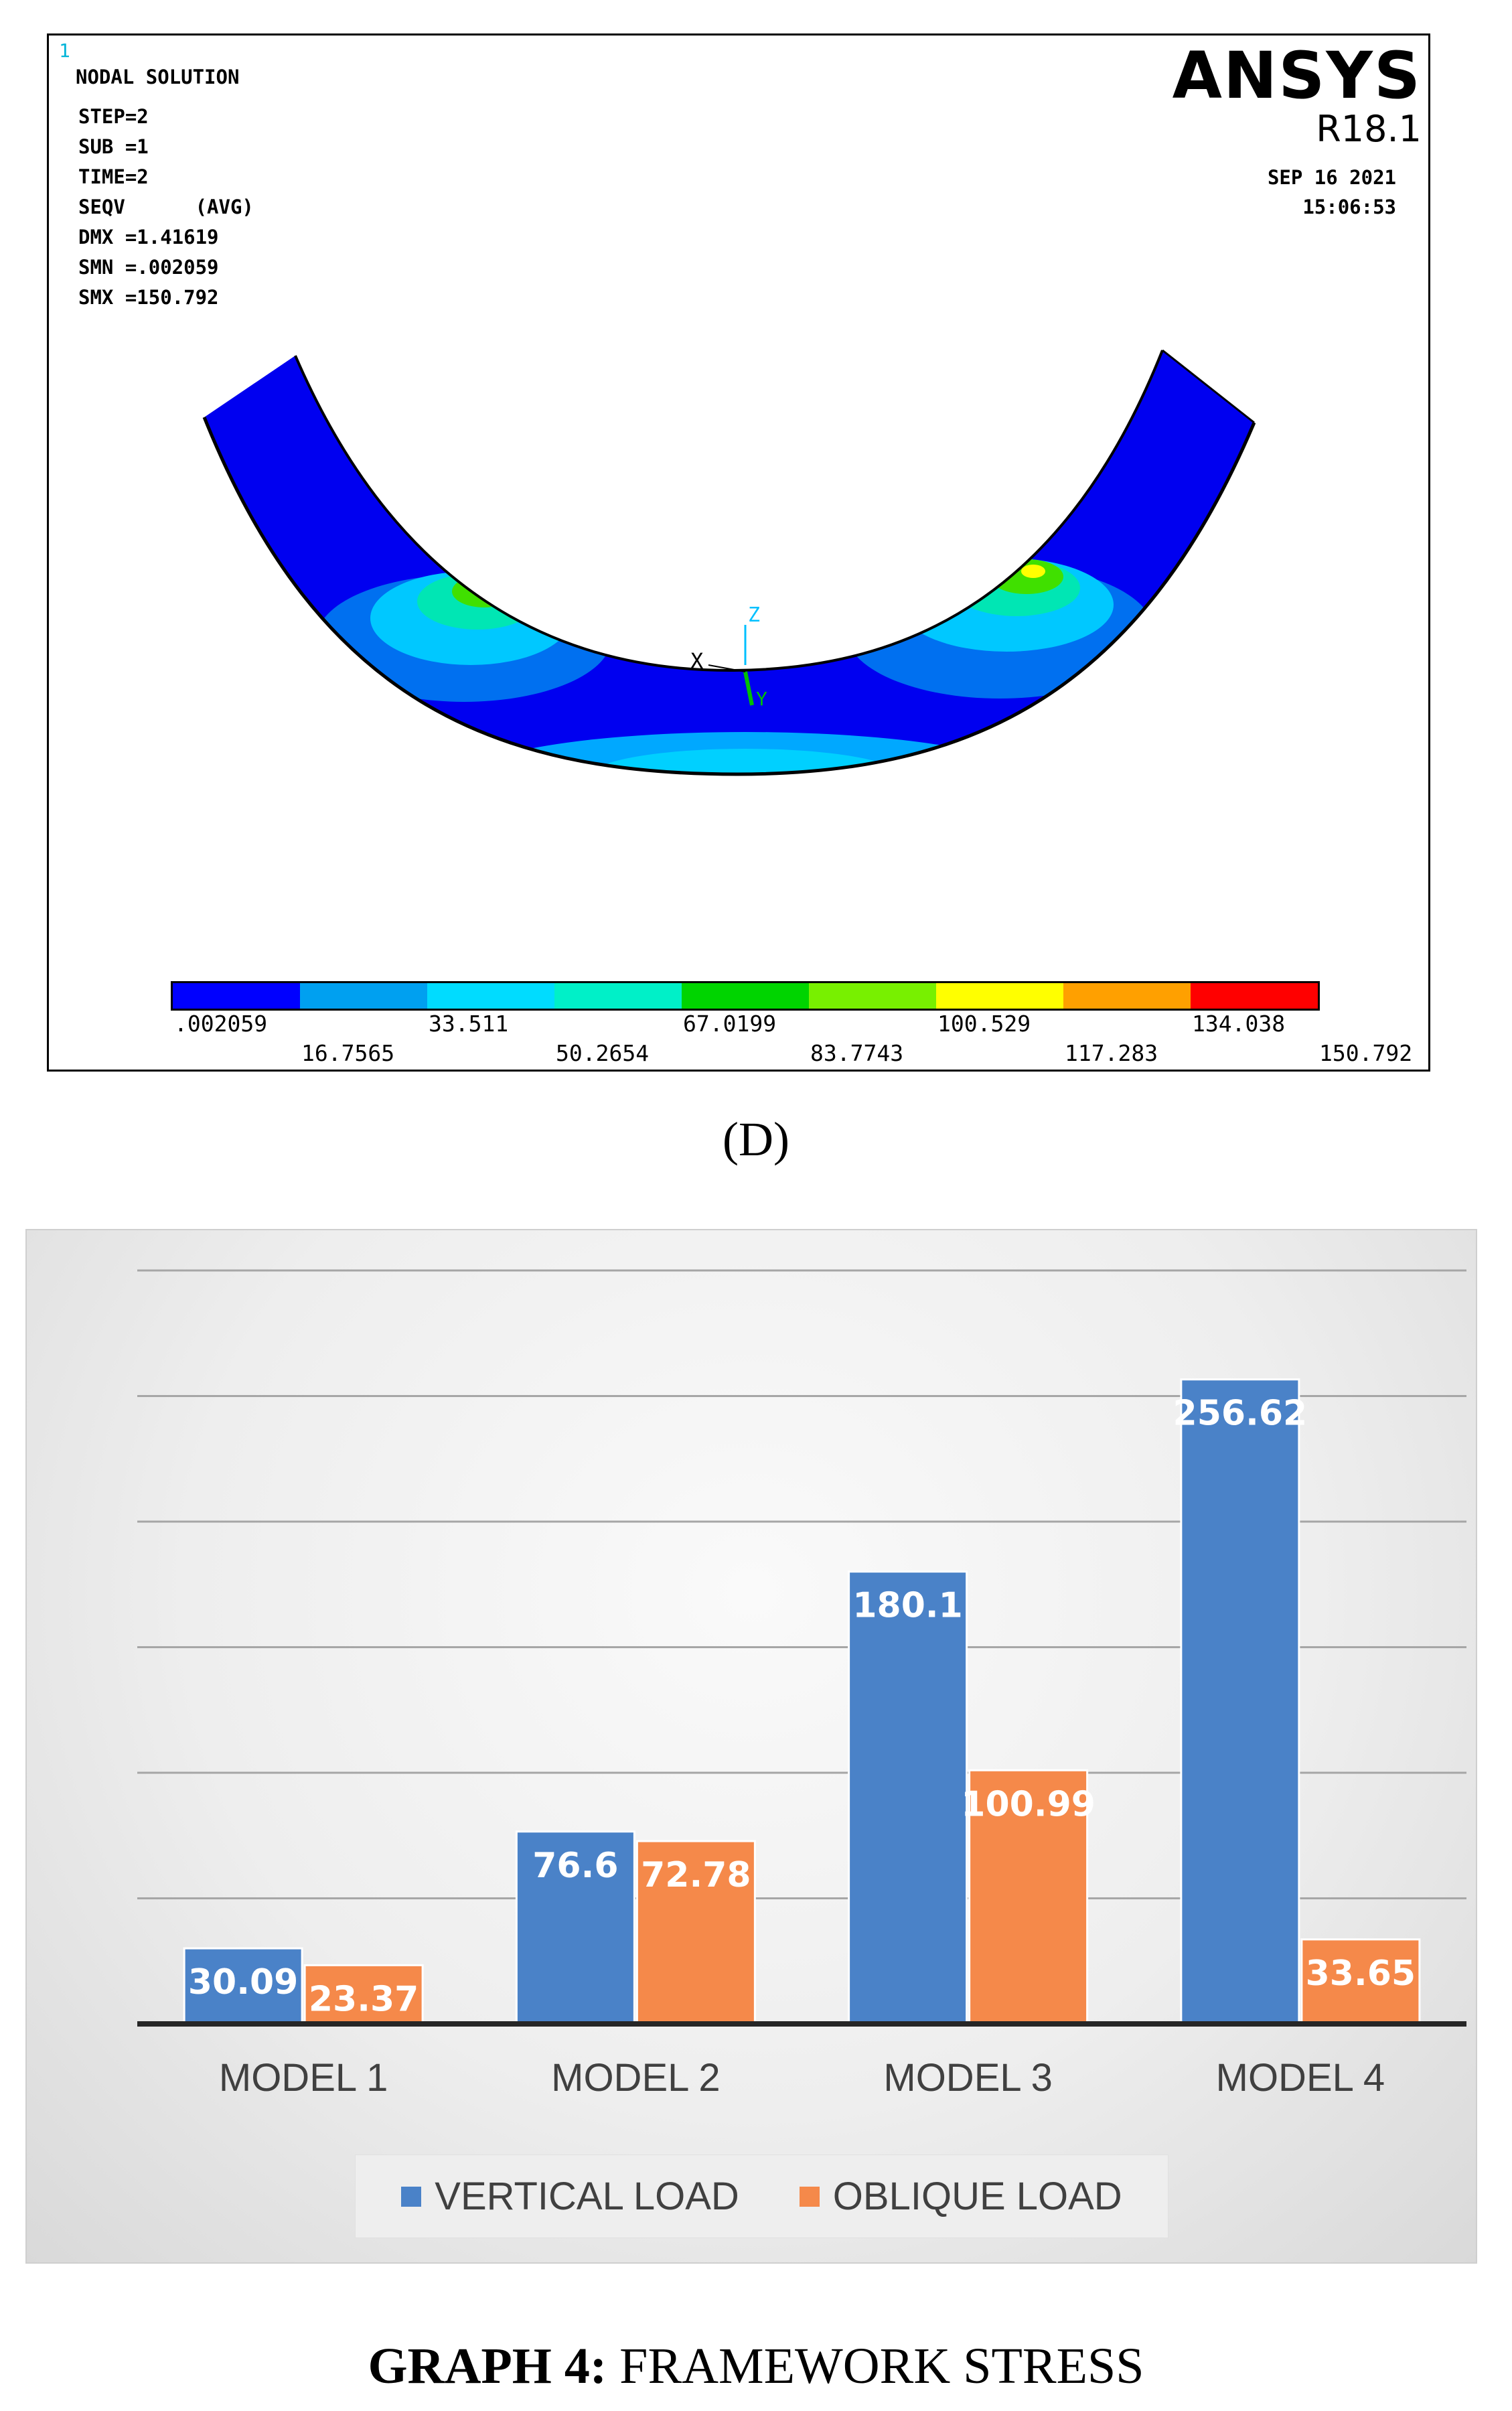  What do you see at coordinates (488, 2366) in the screenshot?
I see `caption-bold: GRAPH 4:` at bounding box center [488, 2366].